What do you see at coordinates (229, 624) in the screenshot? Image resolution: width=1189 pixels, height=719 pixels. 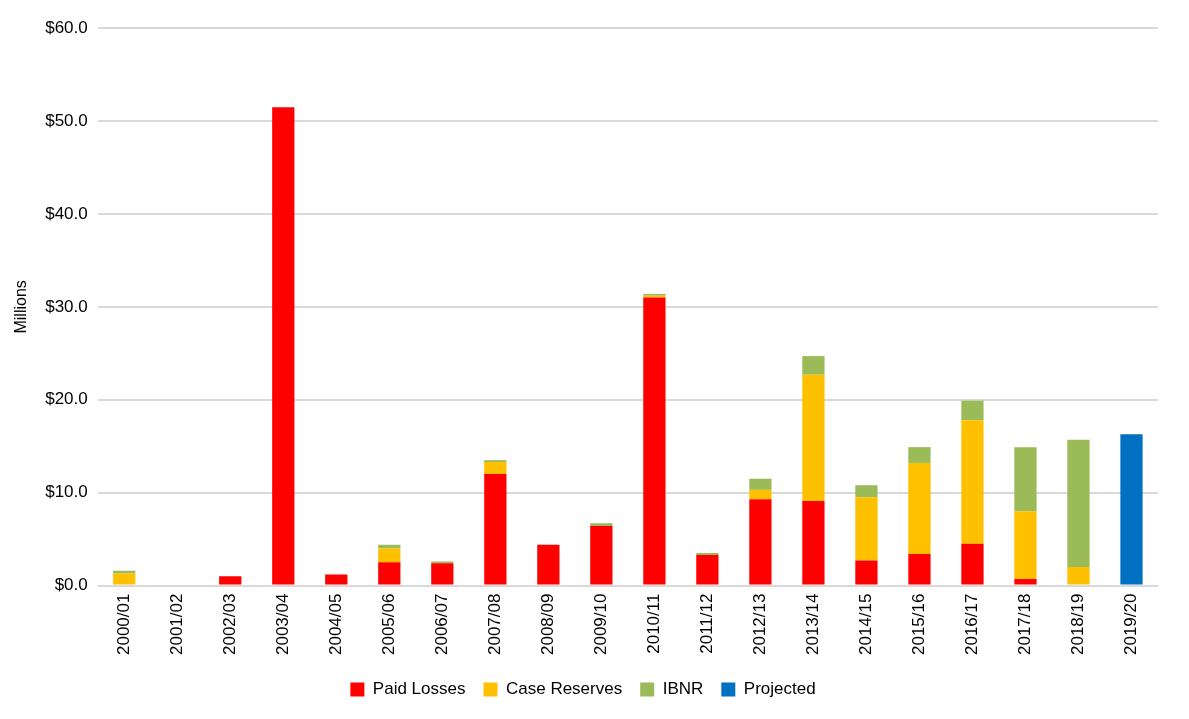 I see `x-tick-label: 2002/03` at bounding box center [229, 624].